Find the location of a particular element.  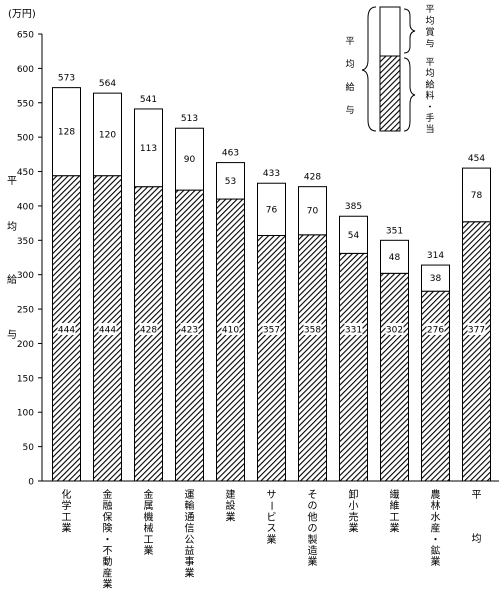

x-label-char: 均 is located at coordinates (477, 539).